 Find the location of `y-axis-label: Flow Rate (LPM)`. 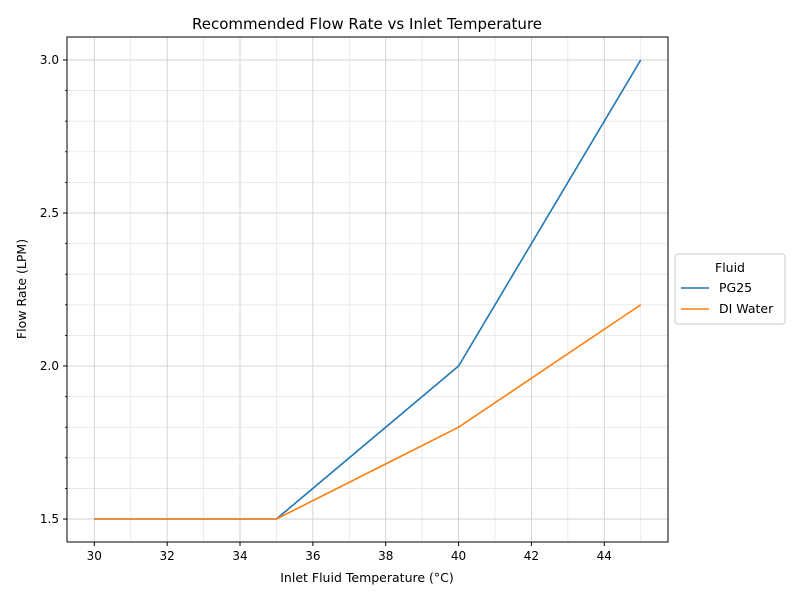

y-axis-label: Flow Rate (LPM) is located at coordinates (21, 289).